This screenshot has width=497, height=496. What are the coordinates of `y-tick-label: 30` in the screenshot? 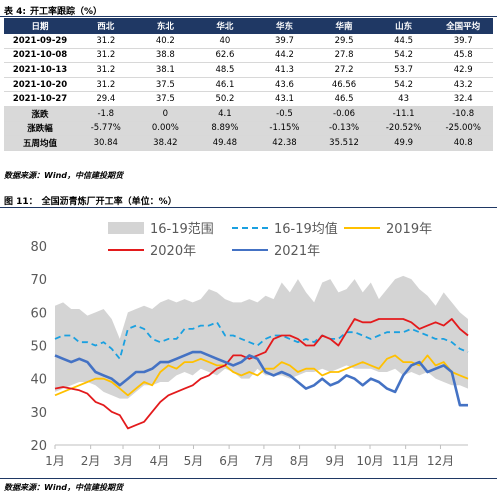 It's located at (38, 413).